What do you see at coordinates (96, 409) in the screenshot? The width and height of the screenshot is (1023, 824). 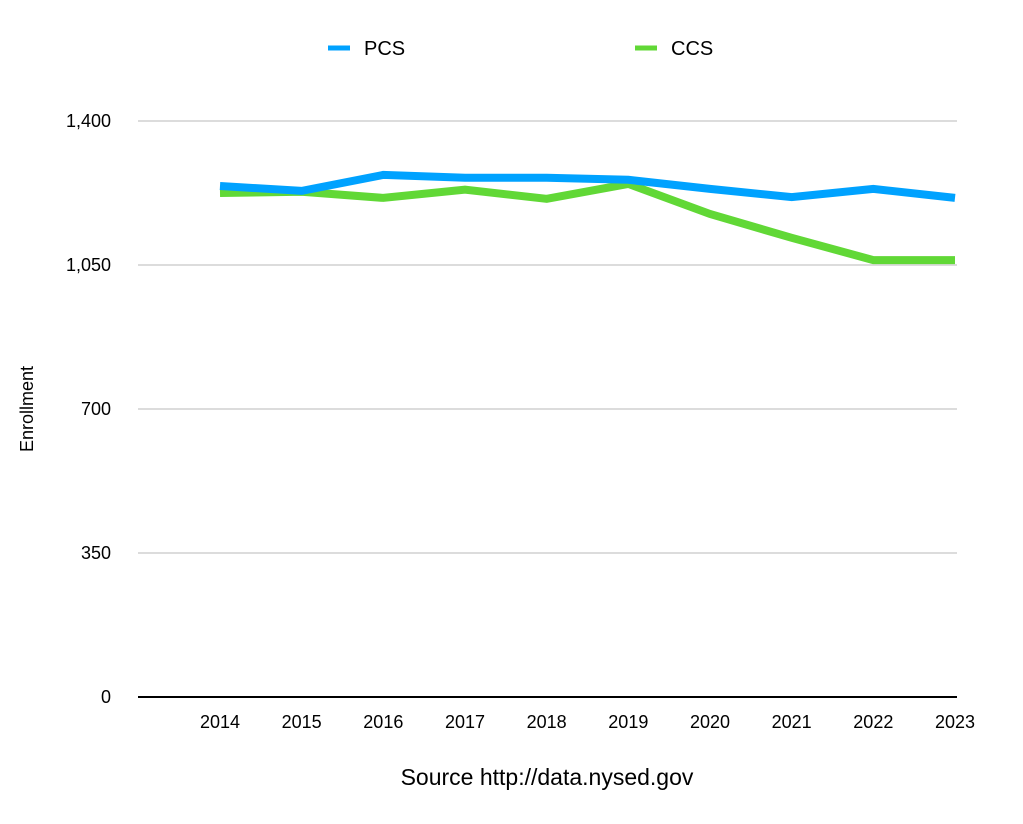 I see `y-tick-label: 700` at bounding box center [96, 409].